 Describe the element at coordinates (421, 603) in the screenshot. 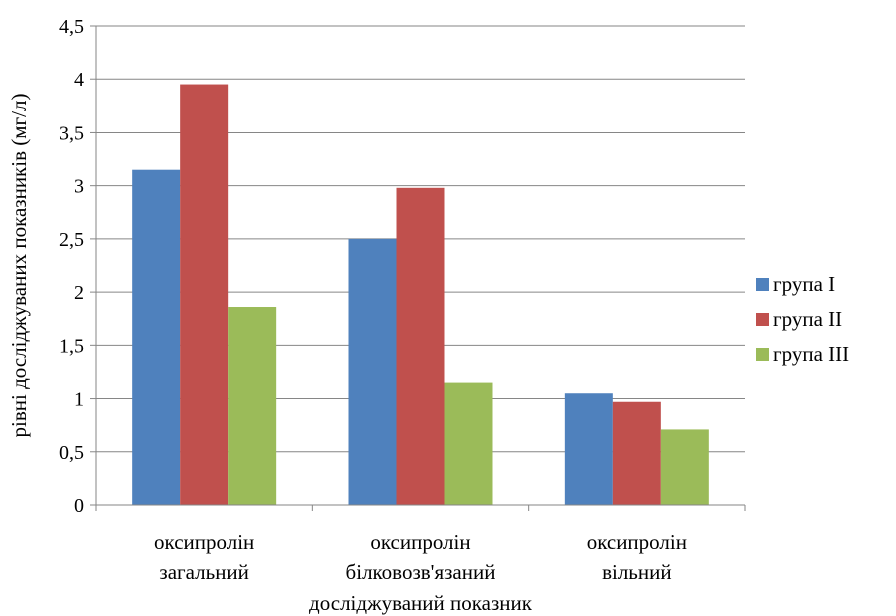

I see `x-axis-title: досліджуваний показник` at that location.